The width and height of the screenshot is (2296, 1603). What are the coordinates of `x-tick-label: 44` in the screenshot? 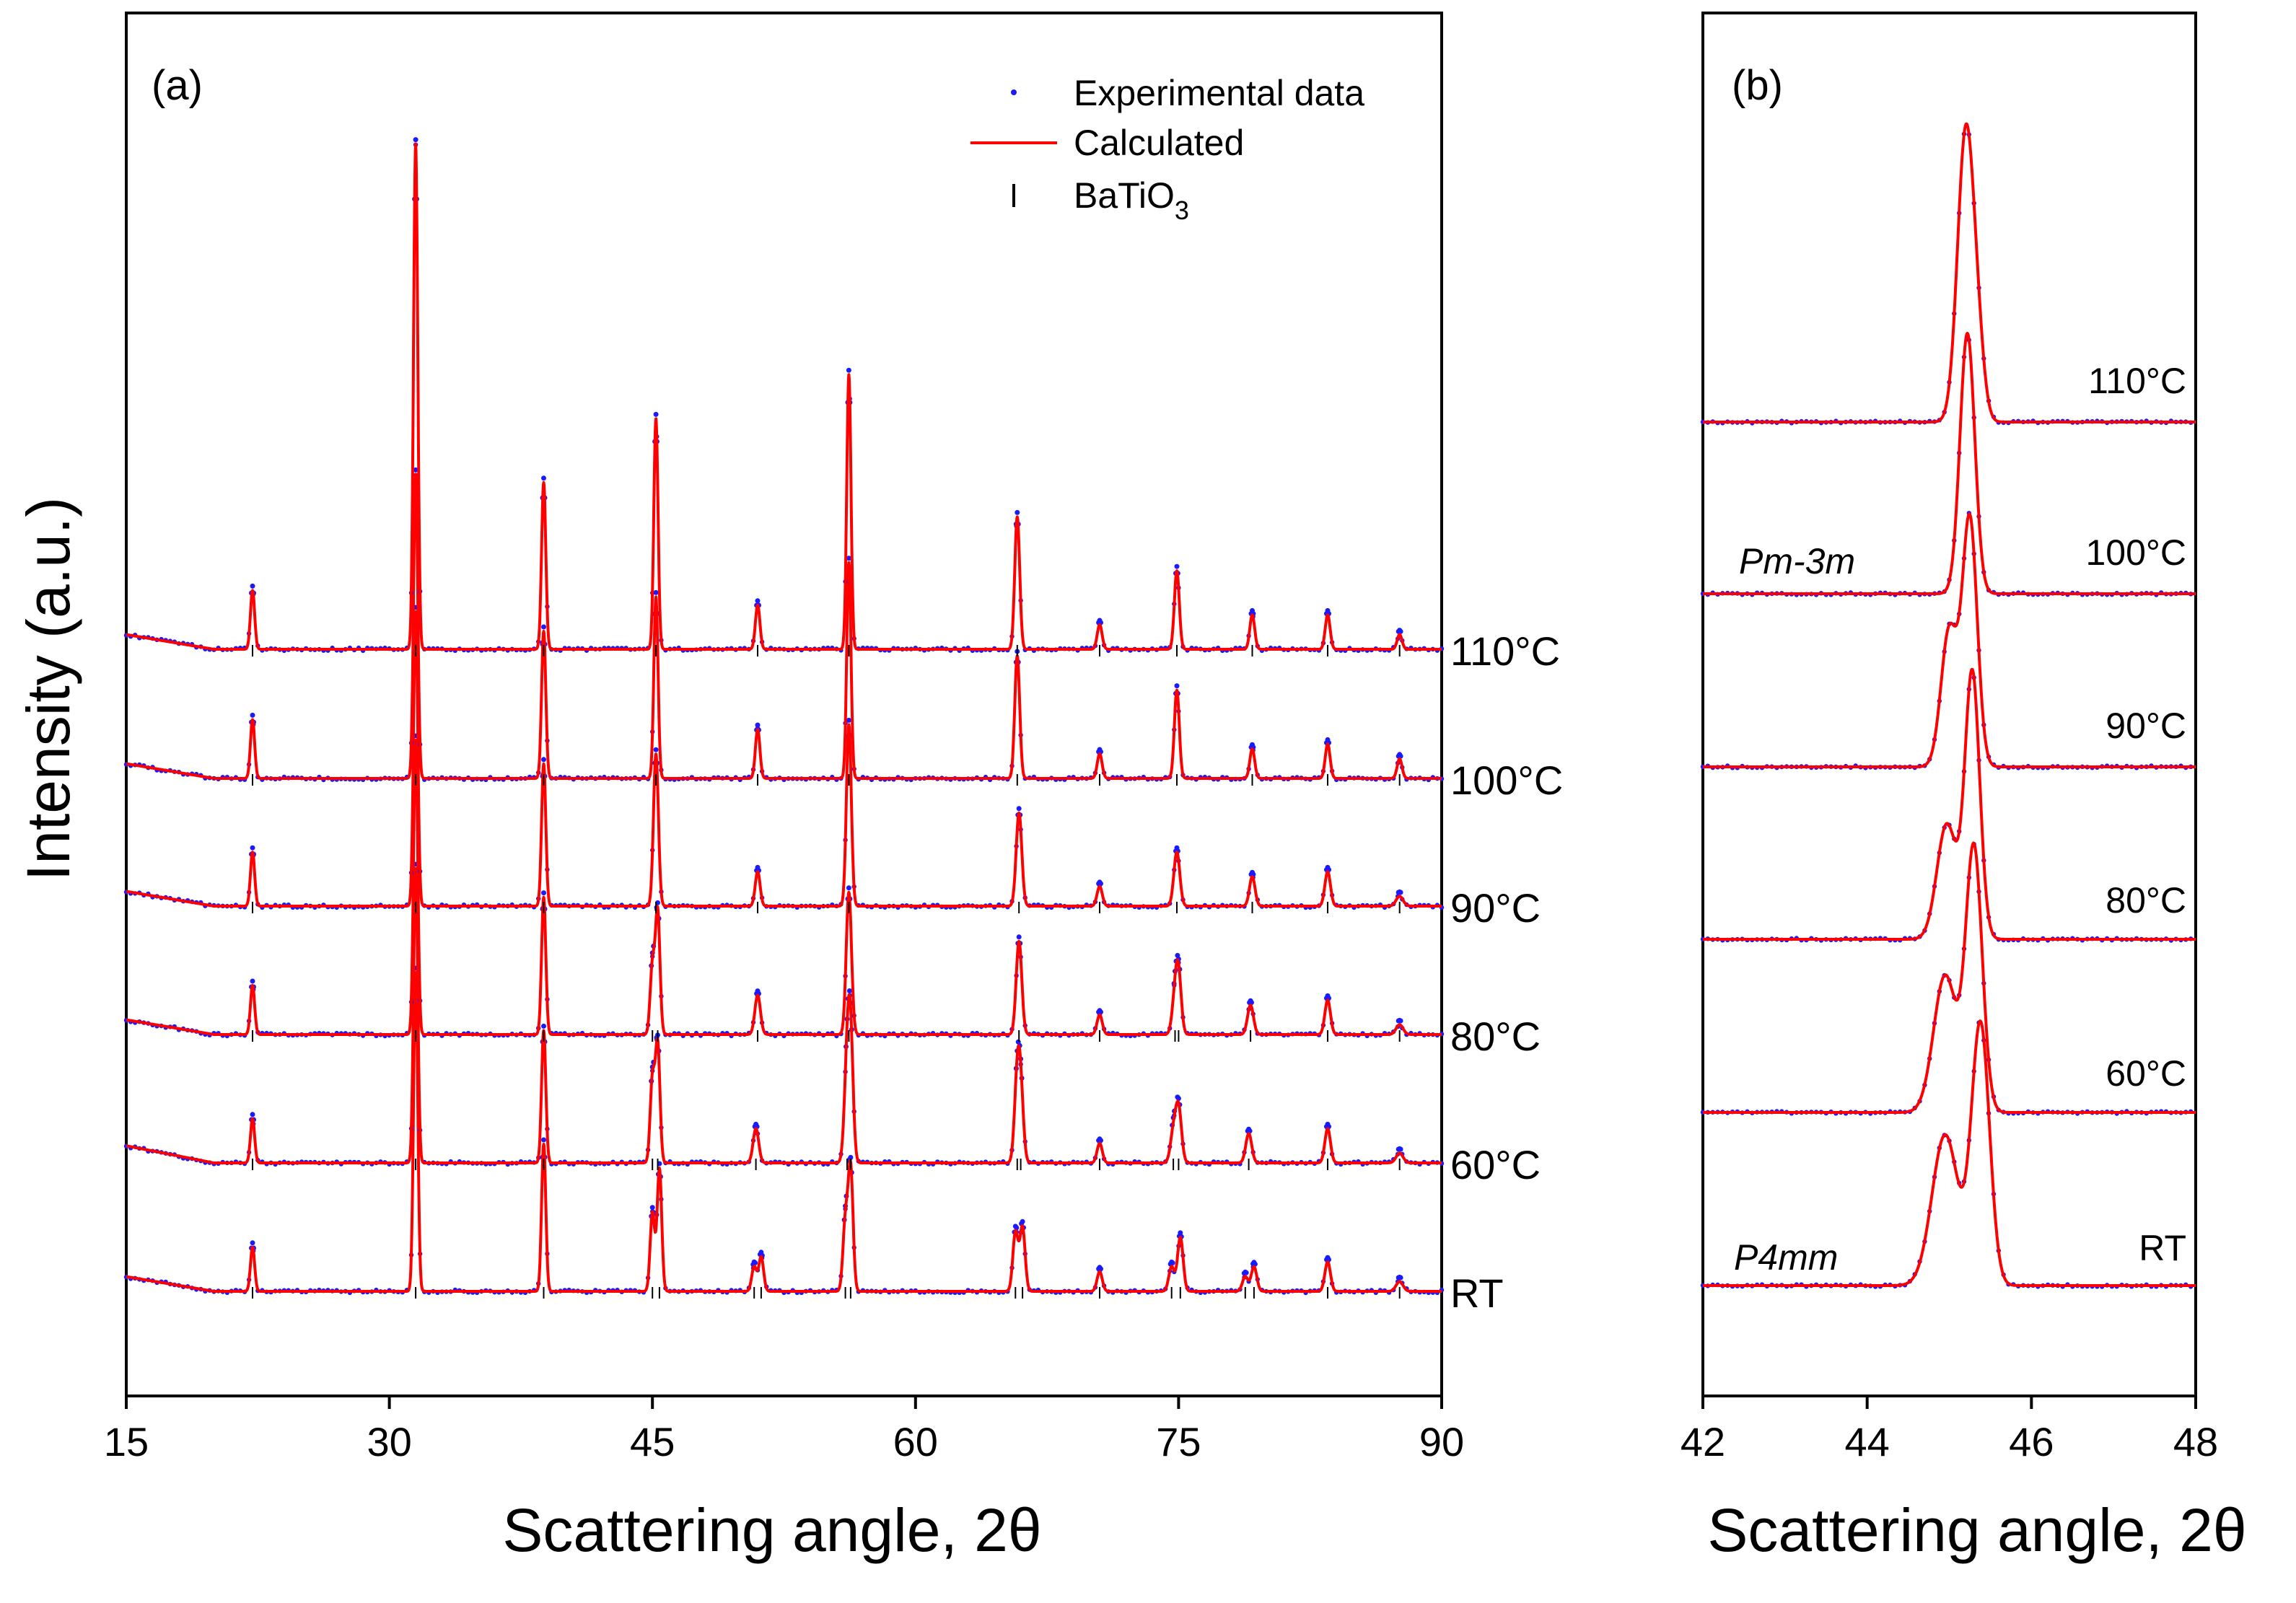 It's located at (1867, 1441).